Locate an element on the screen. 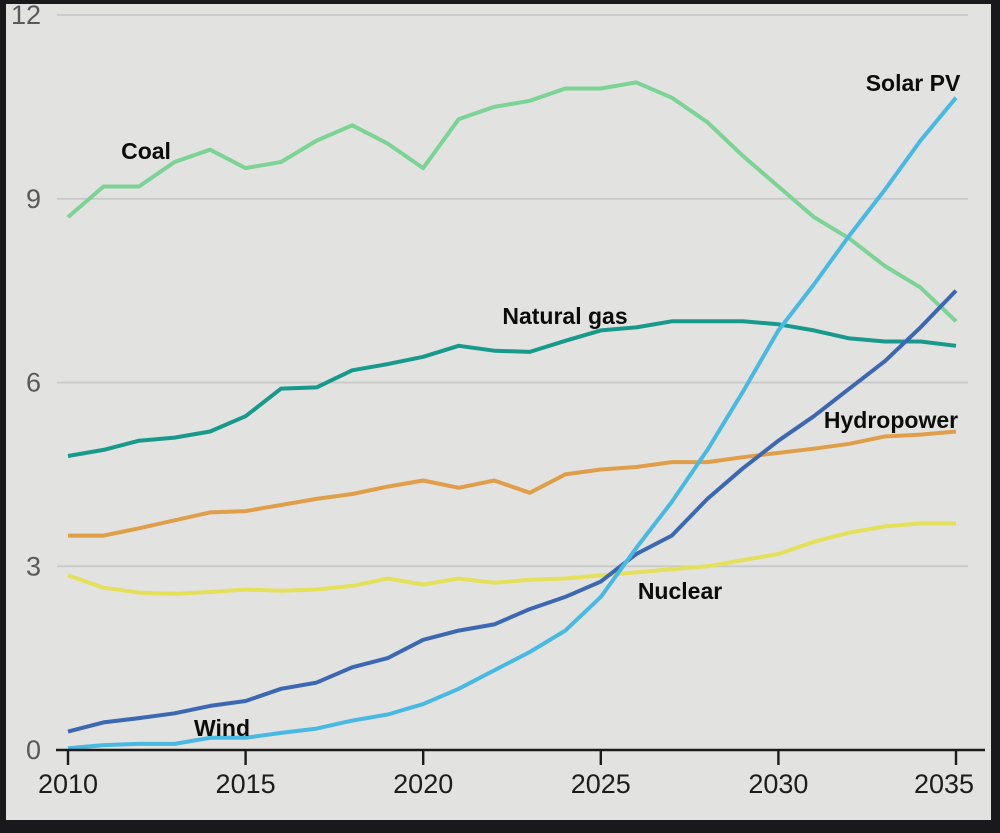  x-axis-label-2025: 2025 is located at coordinates (601, 784).